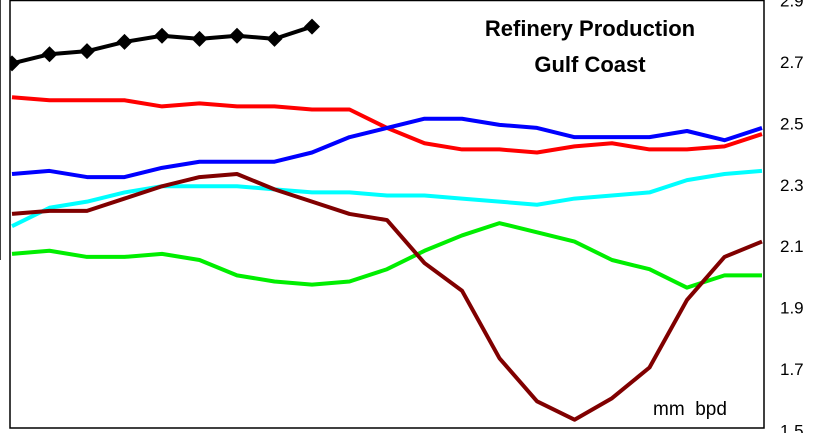 The image size is (824, 433). I want to click on y-tick-label: 2.9, so click(792, 5).